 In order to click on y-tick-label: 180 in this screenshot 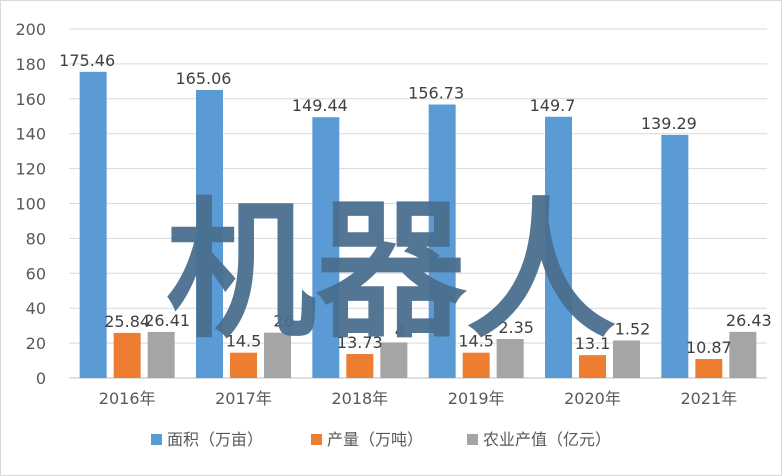, I will do `click(30, 64)`.